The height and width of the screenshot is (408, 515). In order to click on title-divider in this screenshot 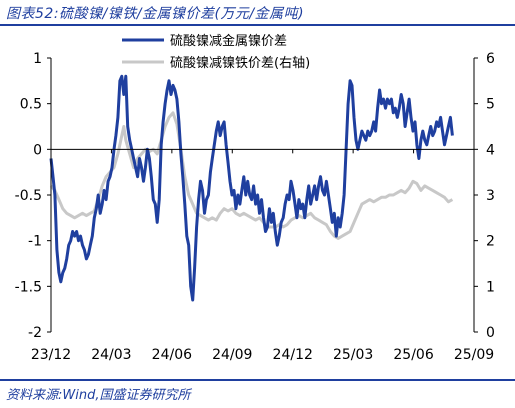, I will do `click(257, 25)`.